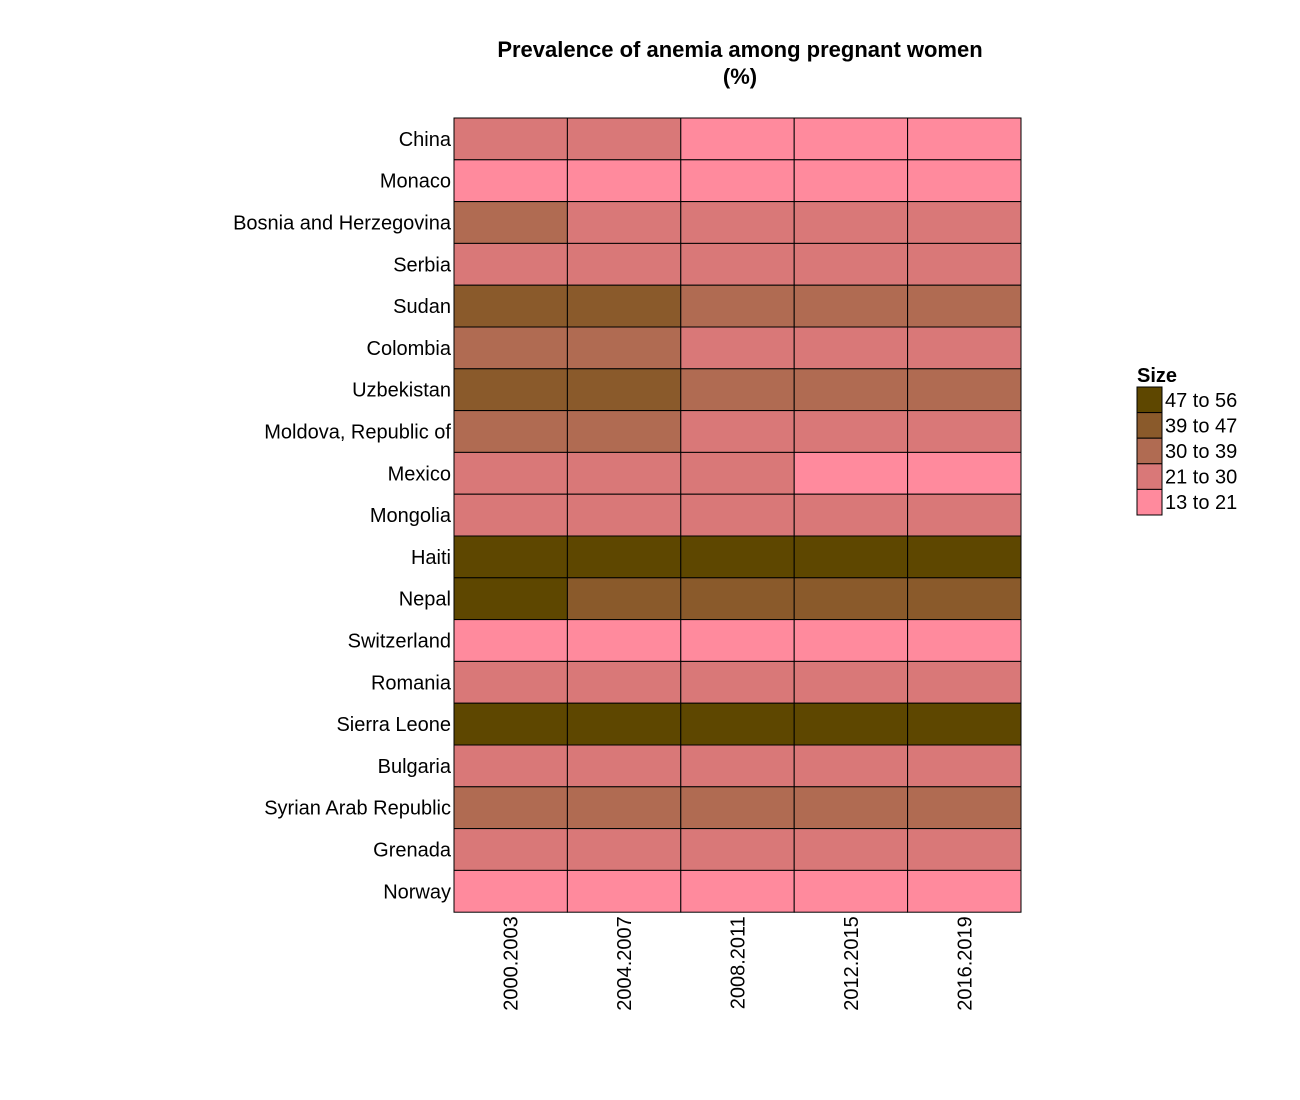  What do you see at coordinates (425, 600) in the screenshot?
I see `row-label: Nepal` at bounding box center [425, 600].